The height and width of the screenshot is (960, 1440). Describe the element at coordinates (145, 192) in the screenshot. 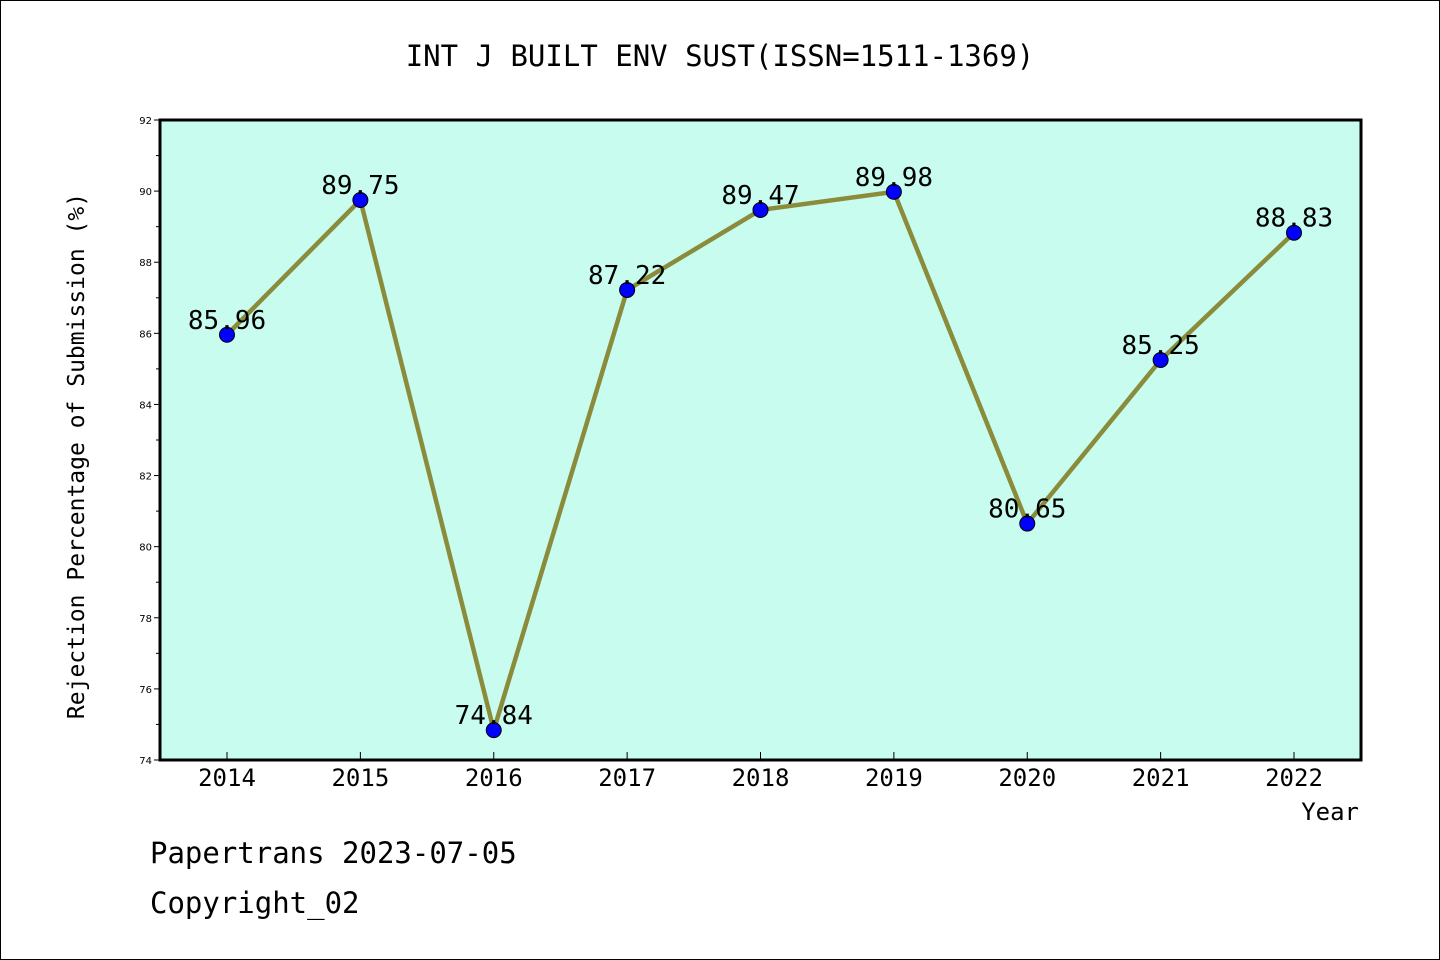

I see `y-tick-label: 90` at that location.